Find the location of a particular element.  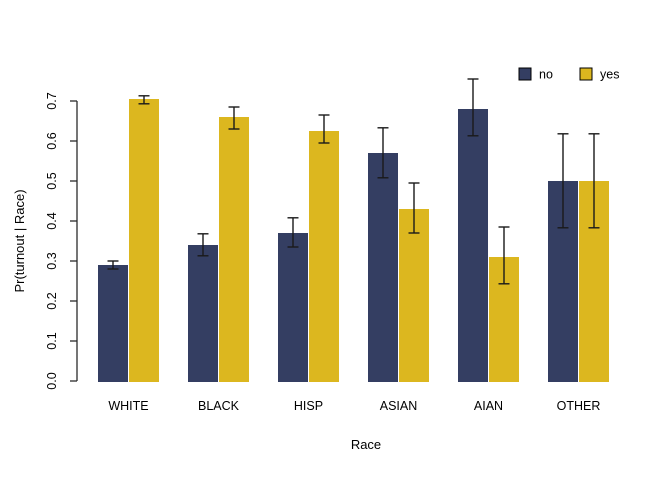

x-category-label: OTHER is located at coordinates (579, 406).